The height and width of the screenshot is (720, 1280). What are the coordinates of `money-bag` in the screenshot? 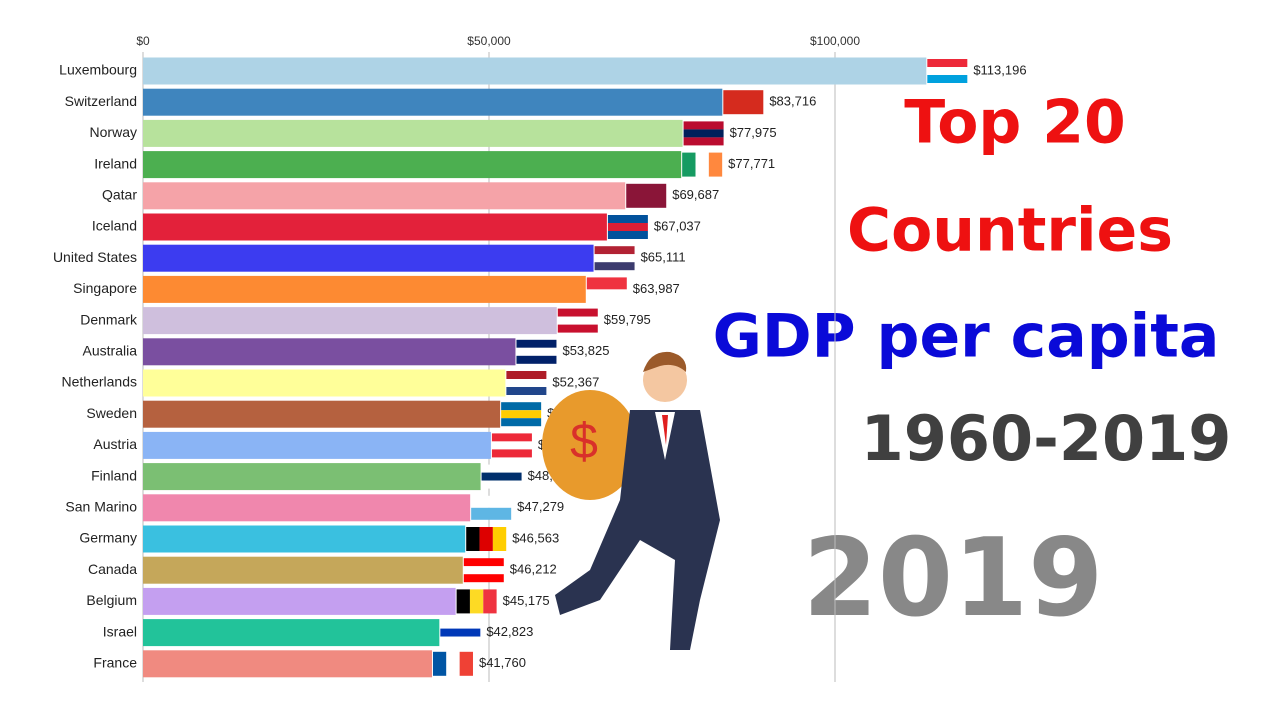 It's located at (590, 445).